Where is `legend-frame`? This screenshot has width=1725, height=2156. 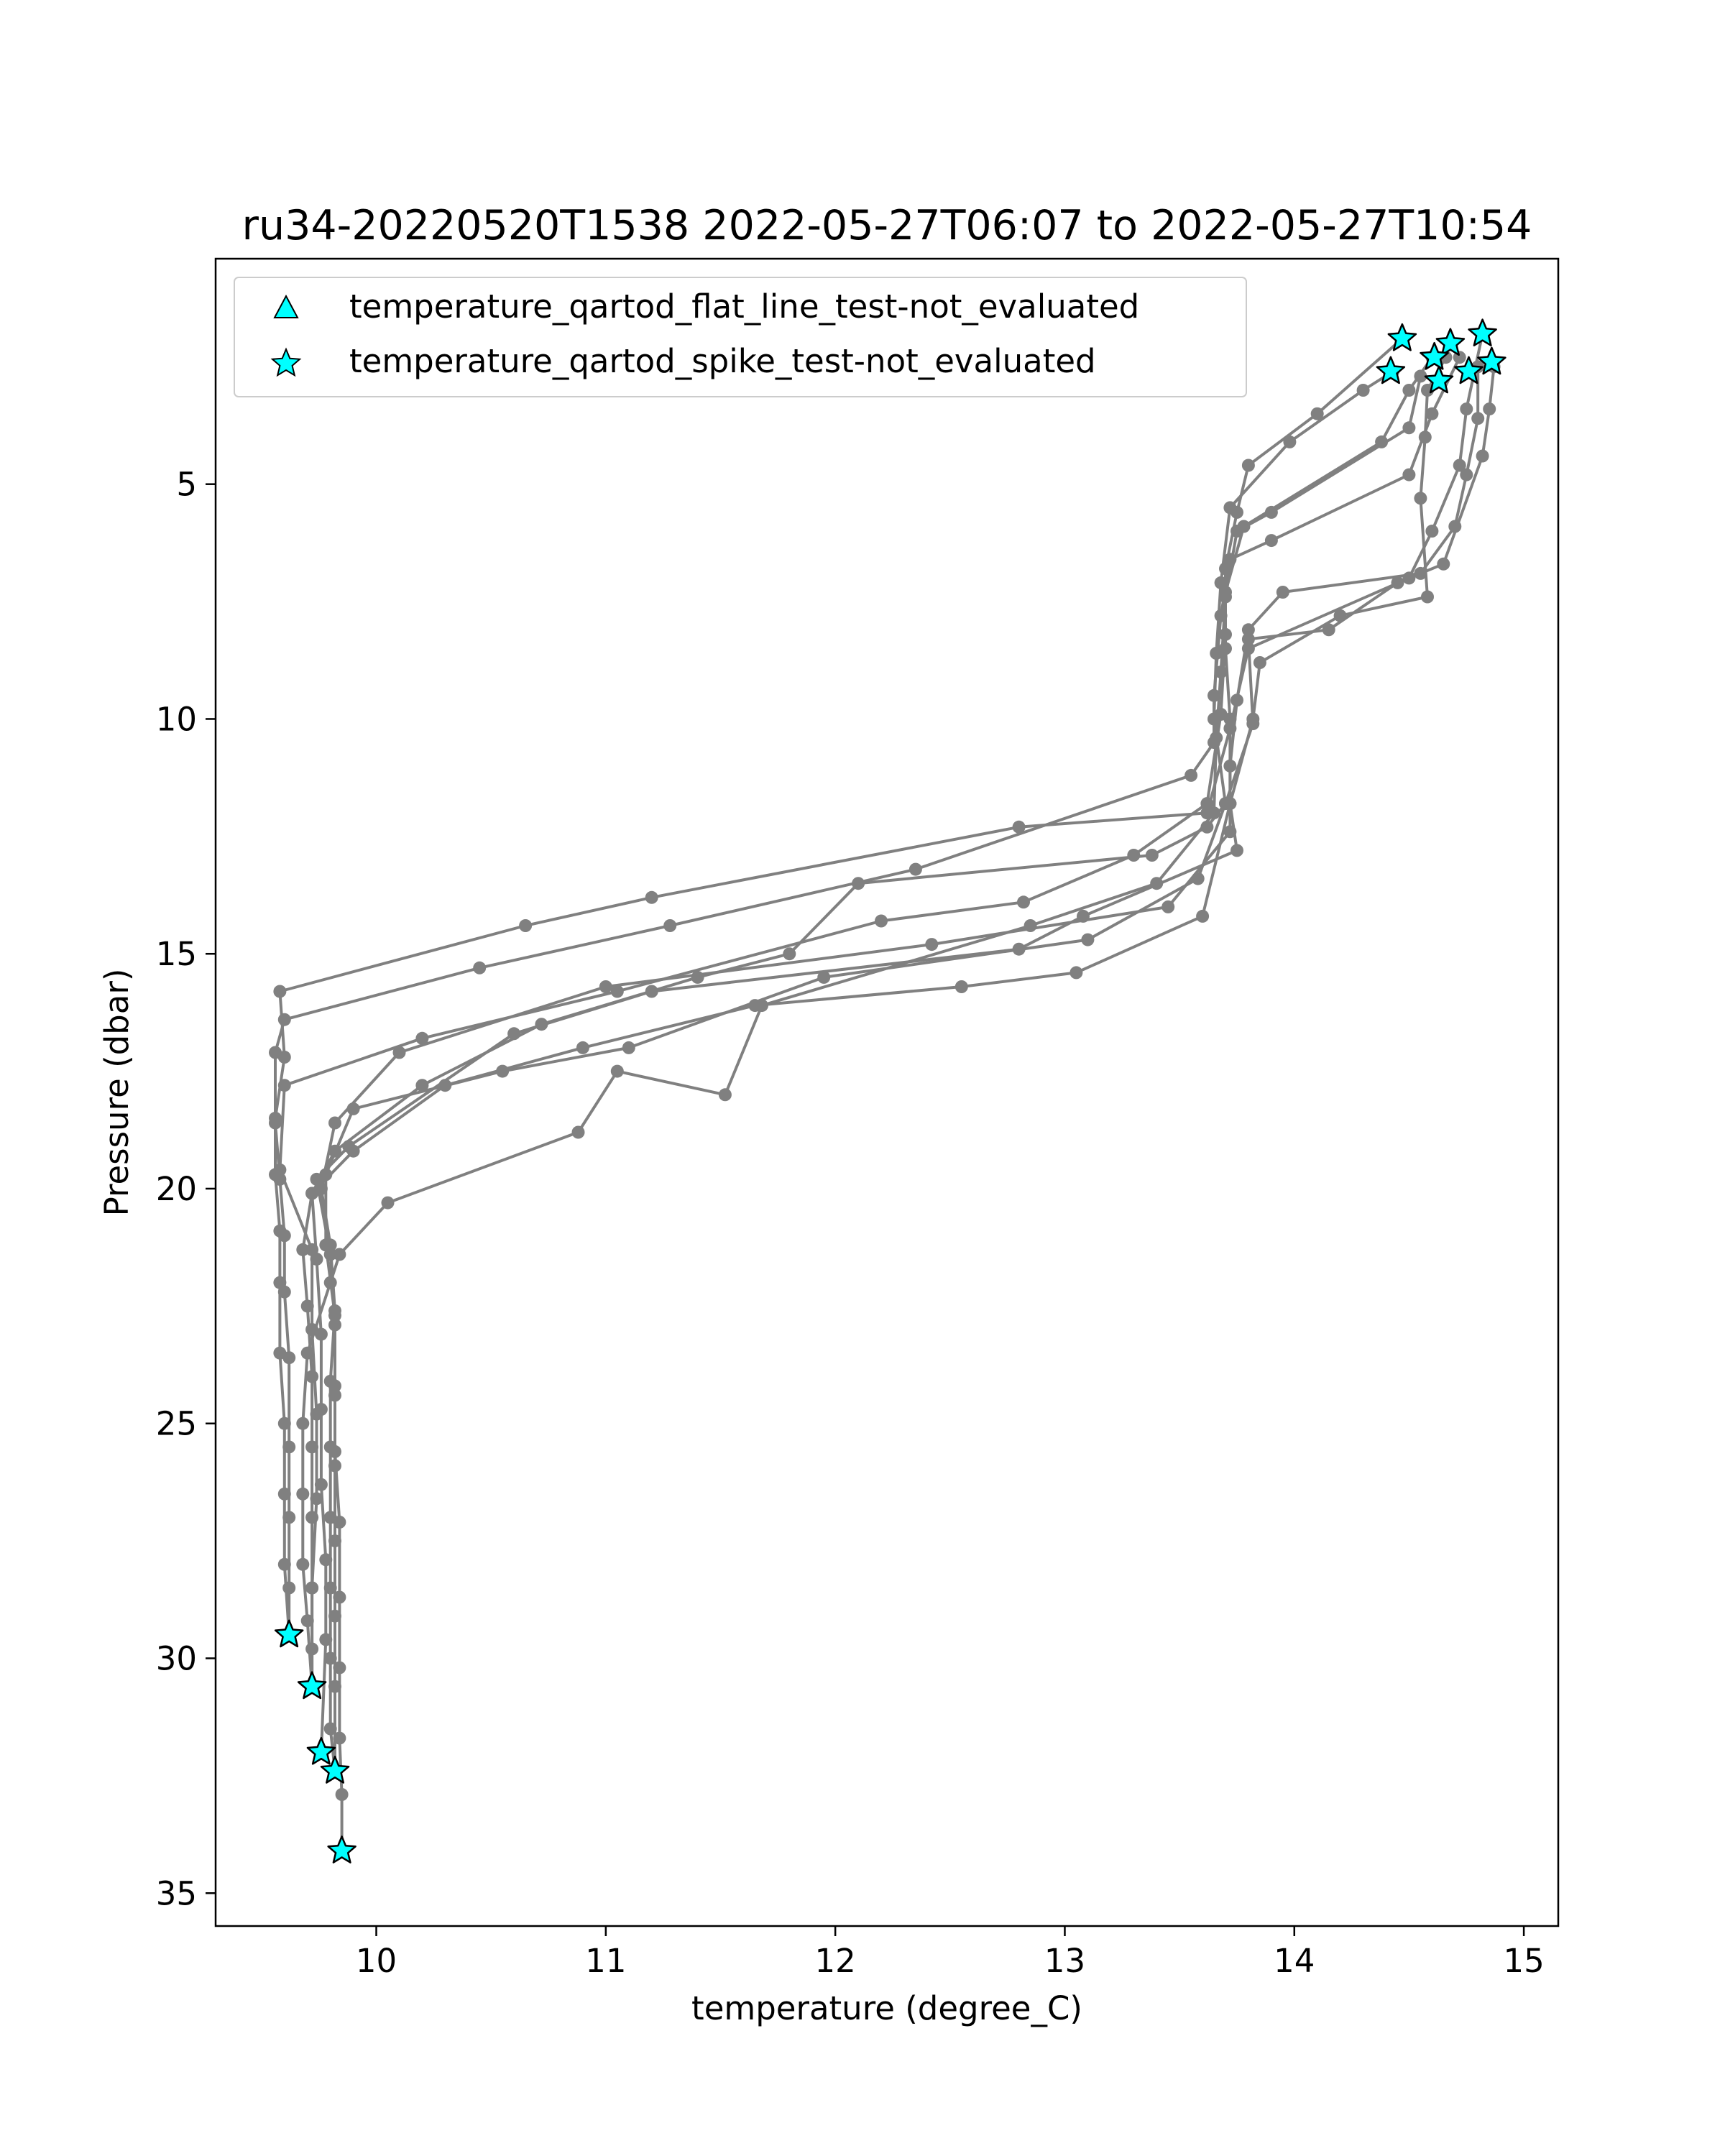 legend-frame is located at coordinates (740, 337).